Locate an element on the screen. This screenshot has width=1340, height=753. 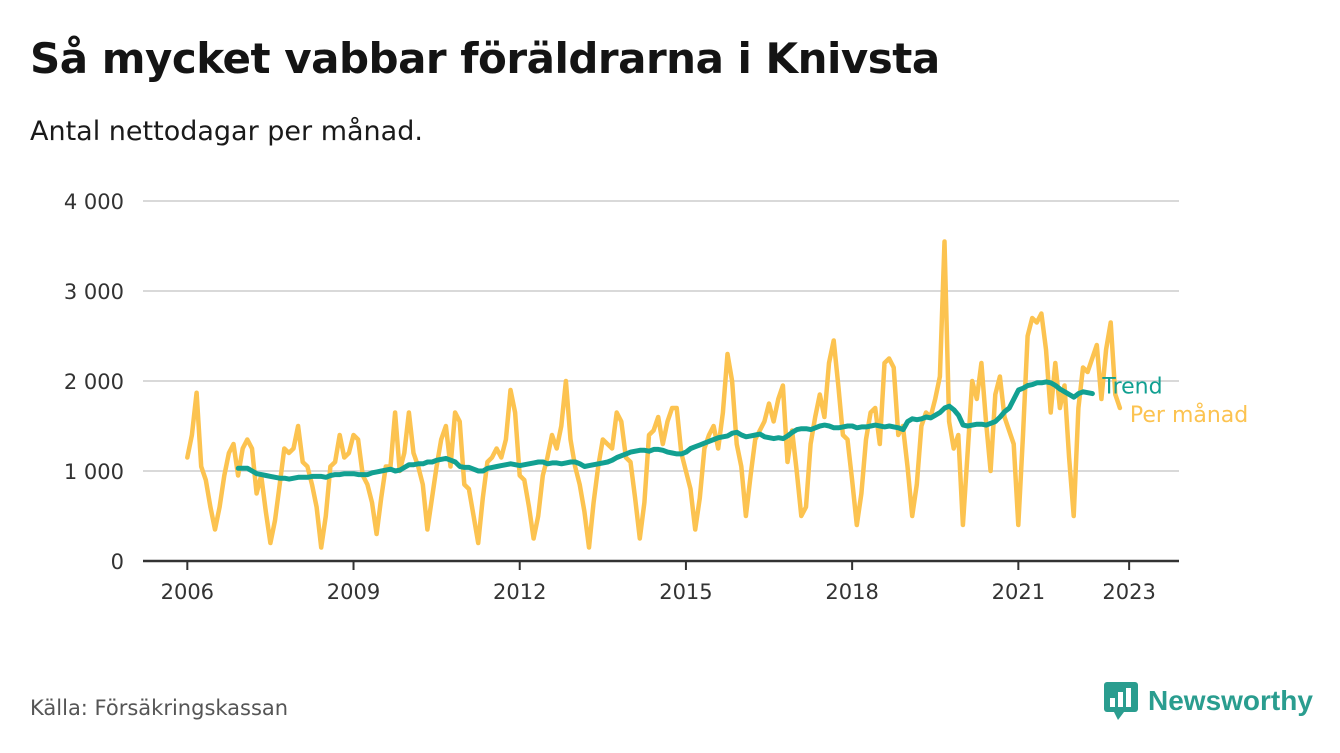
legend-label-monthly: Per månad is located at coordinates (1189, 415).